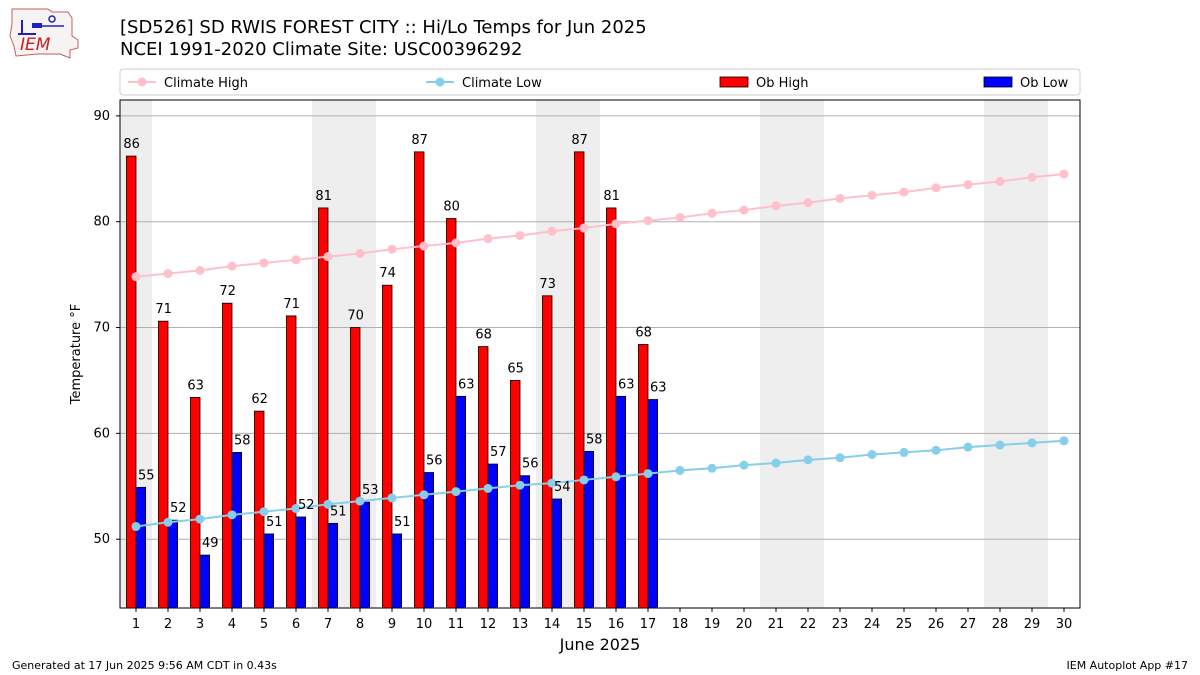 Image resolution: width=1200 pixels, height=675 pixels. Describe the element at coordinates (206, 83) in the screenshot. I see `legend-label-climate_high: Climate High` at that location.